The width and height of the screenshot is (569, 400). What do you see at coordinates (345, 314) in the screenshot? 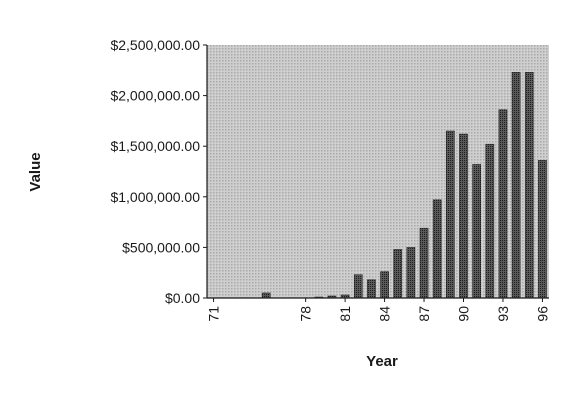
I see `x-tick-label: 81` at bounding box center [345, 314].